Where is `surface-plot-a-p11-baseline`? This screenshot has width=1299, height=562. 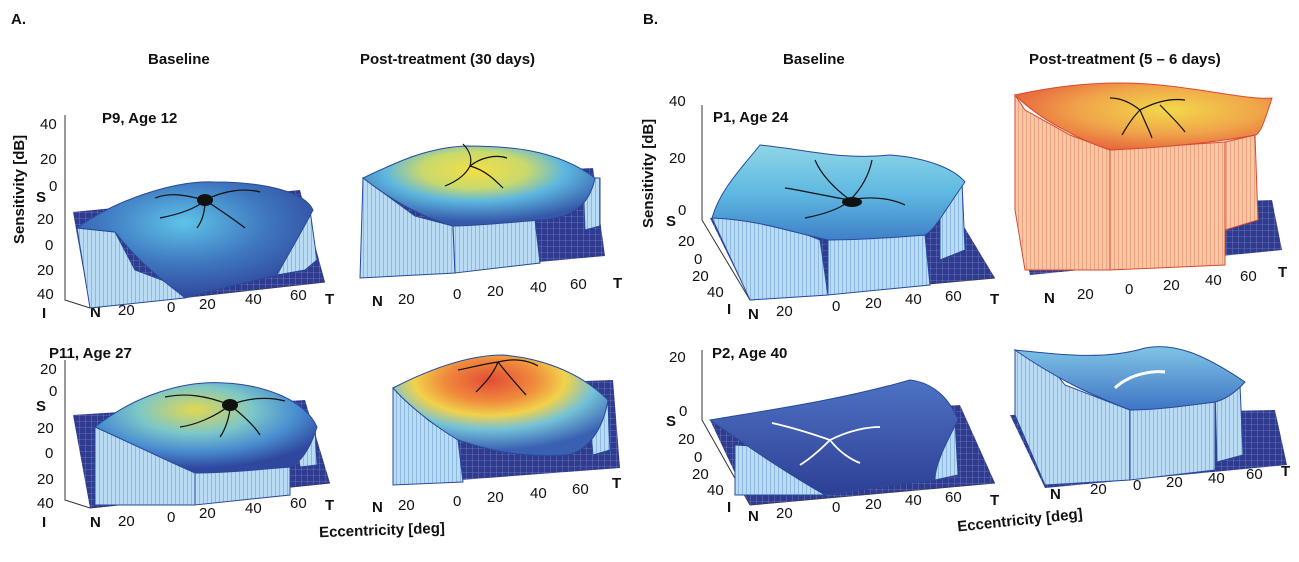
surface-plot-a-p11-baseline is located at coordinates (197, 434).